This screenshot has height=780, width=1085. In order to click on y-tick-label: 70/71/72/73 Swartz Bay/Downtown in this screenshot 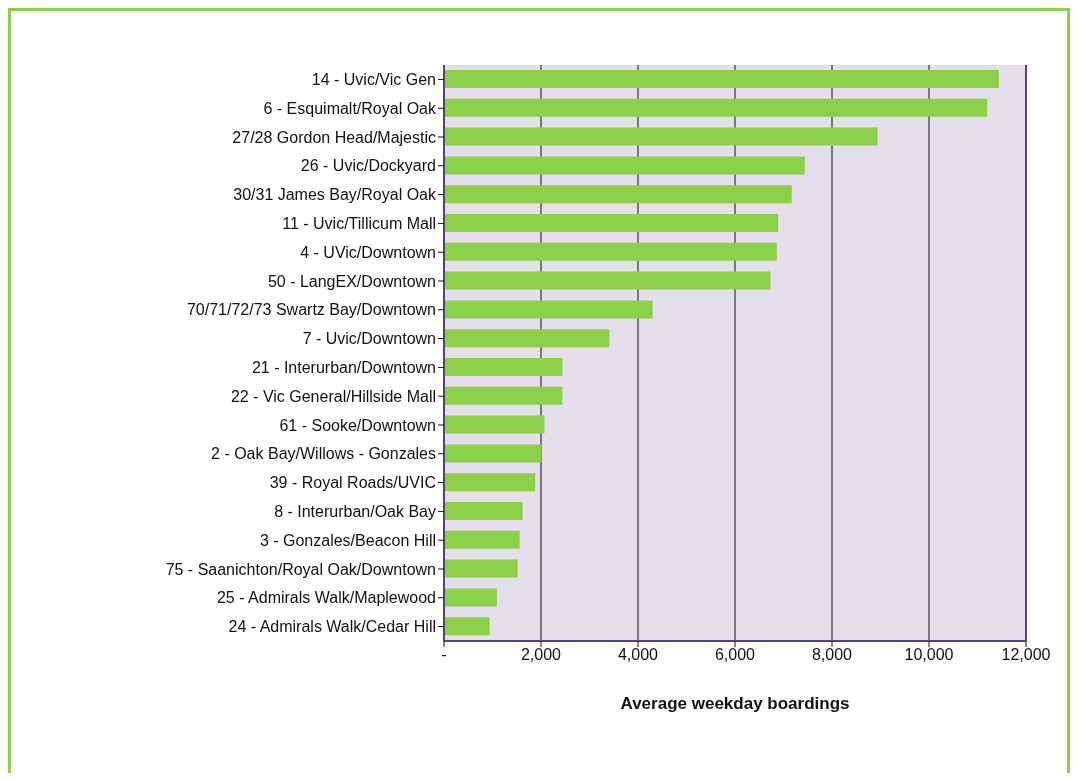, I will do `click(311, 310)`.